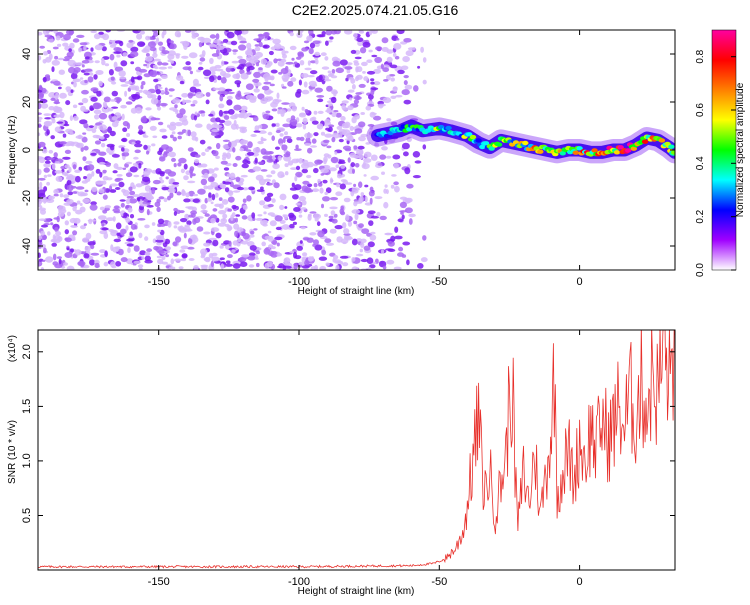 This screenshot has height=605, width=750. I want to click on y-tick-label: -20, so click(27, 198).